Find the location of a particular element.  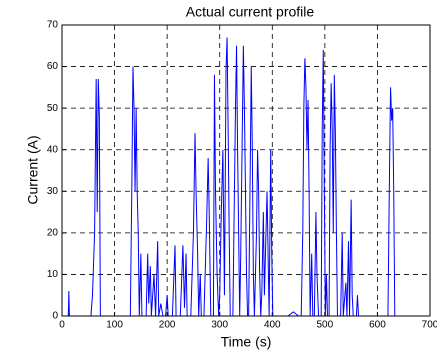

x-tick-label: 400 is located at coordinates (272, 325).